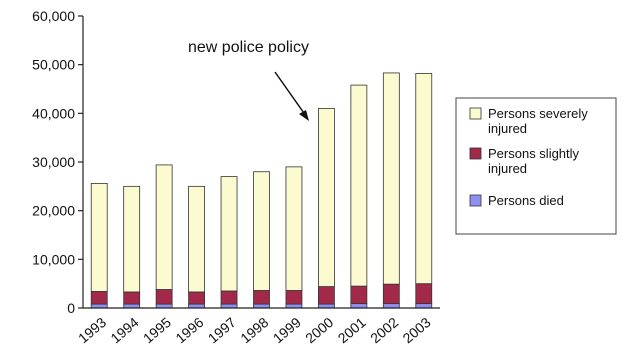 This screenshot has height=363, width=625. I want to click on x-tick-label: 1994, so click(124, 330).